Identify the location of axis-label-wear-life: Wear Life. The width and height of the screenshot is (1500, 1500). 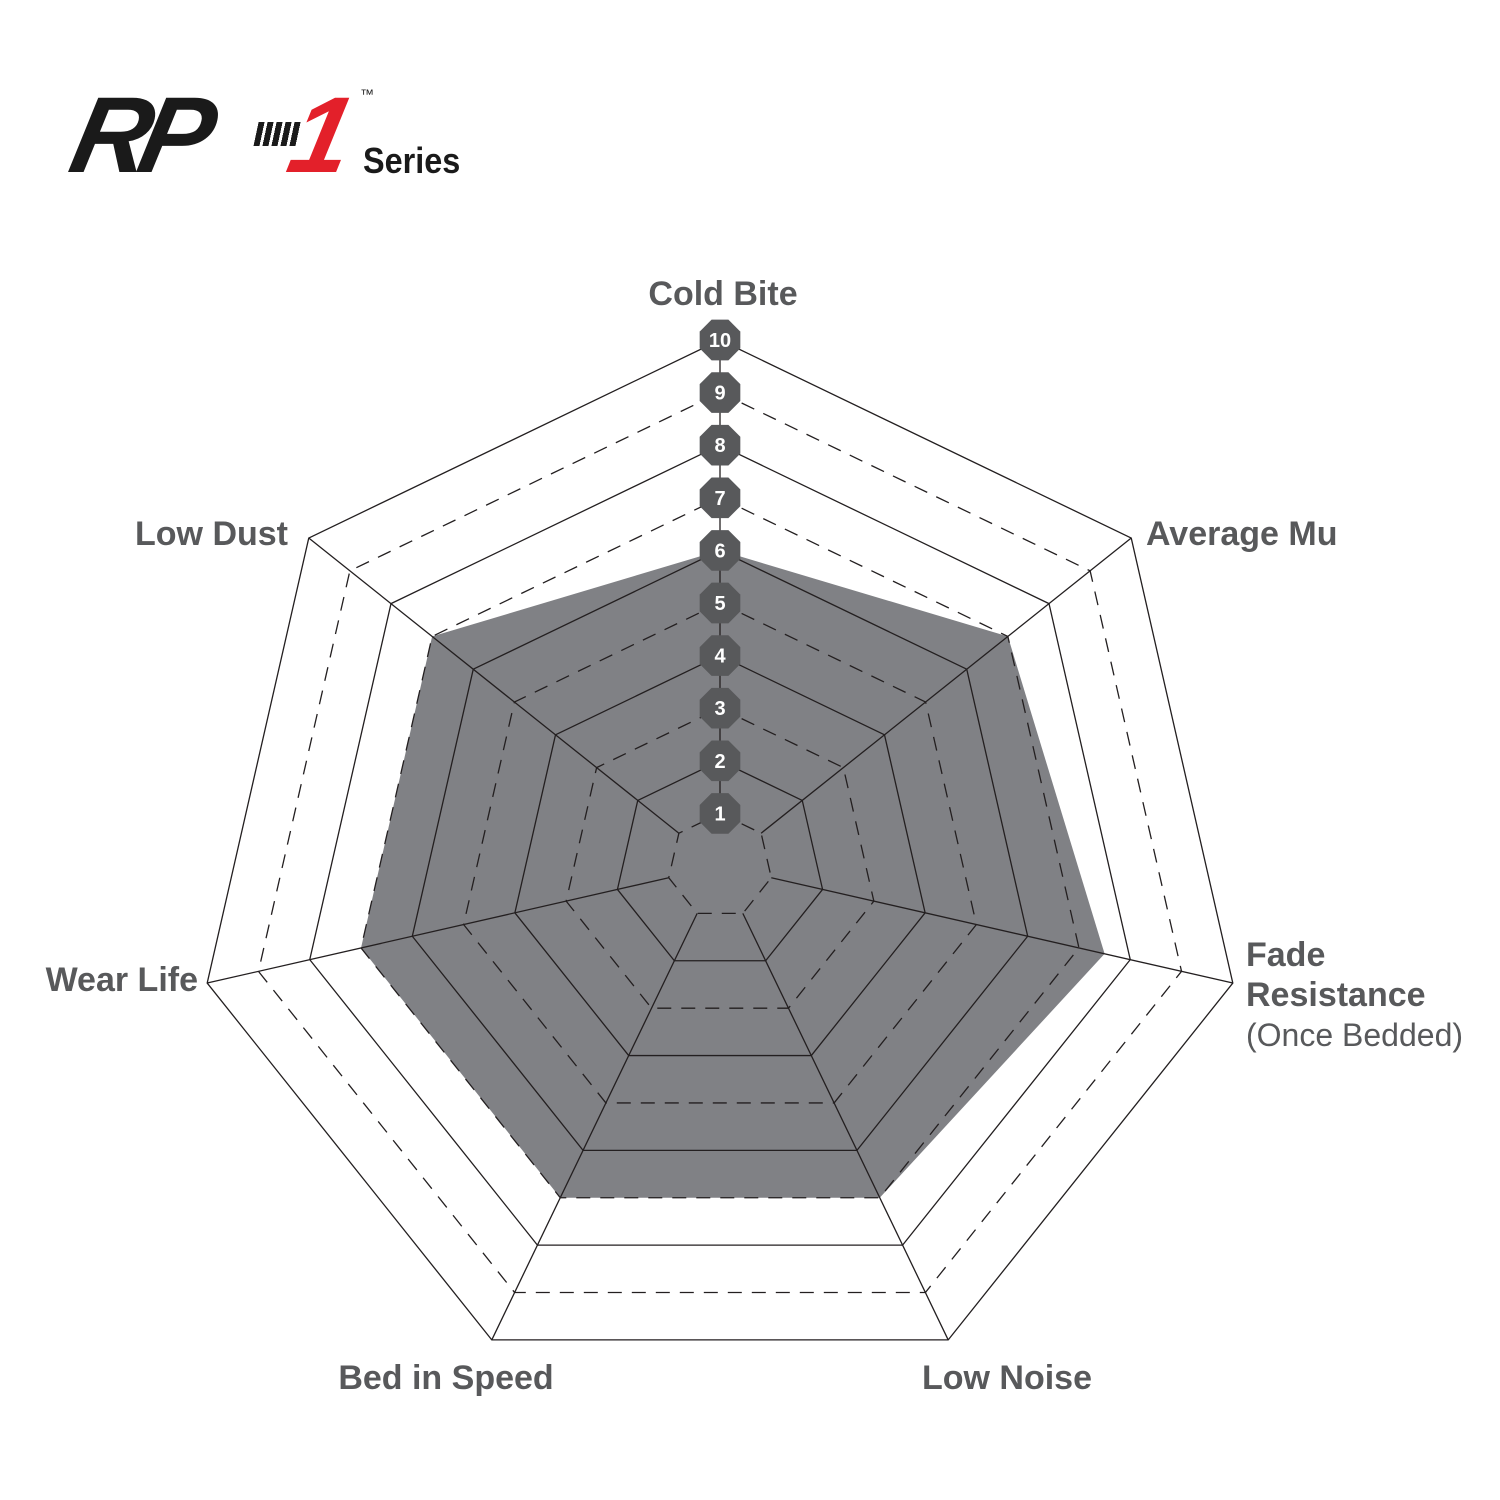
(122, 980).